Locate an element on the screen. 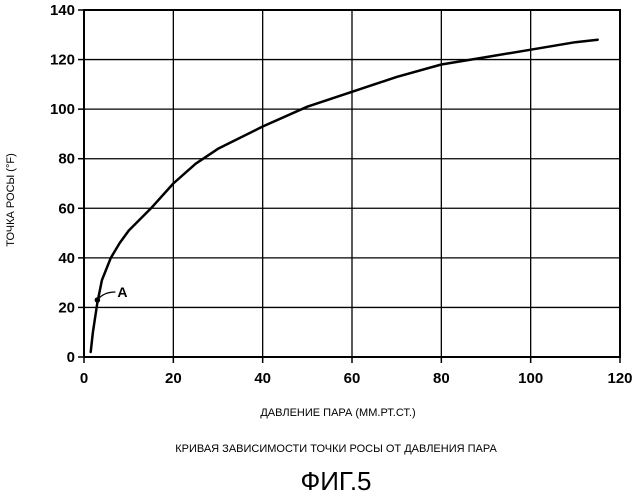 The image size is (632, 500). y-tick-label: 60 is located at coordinates (66, 208).